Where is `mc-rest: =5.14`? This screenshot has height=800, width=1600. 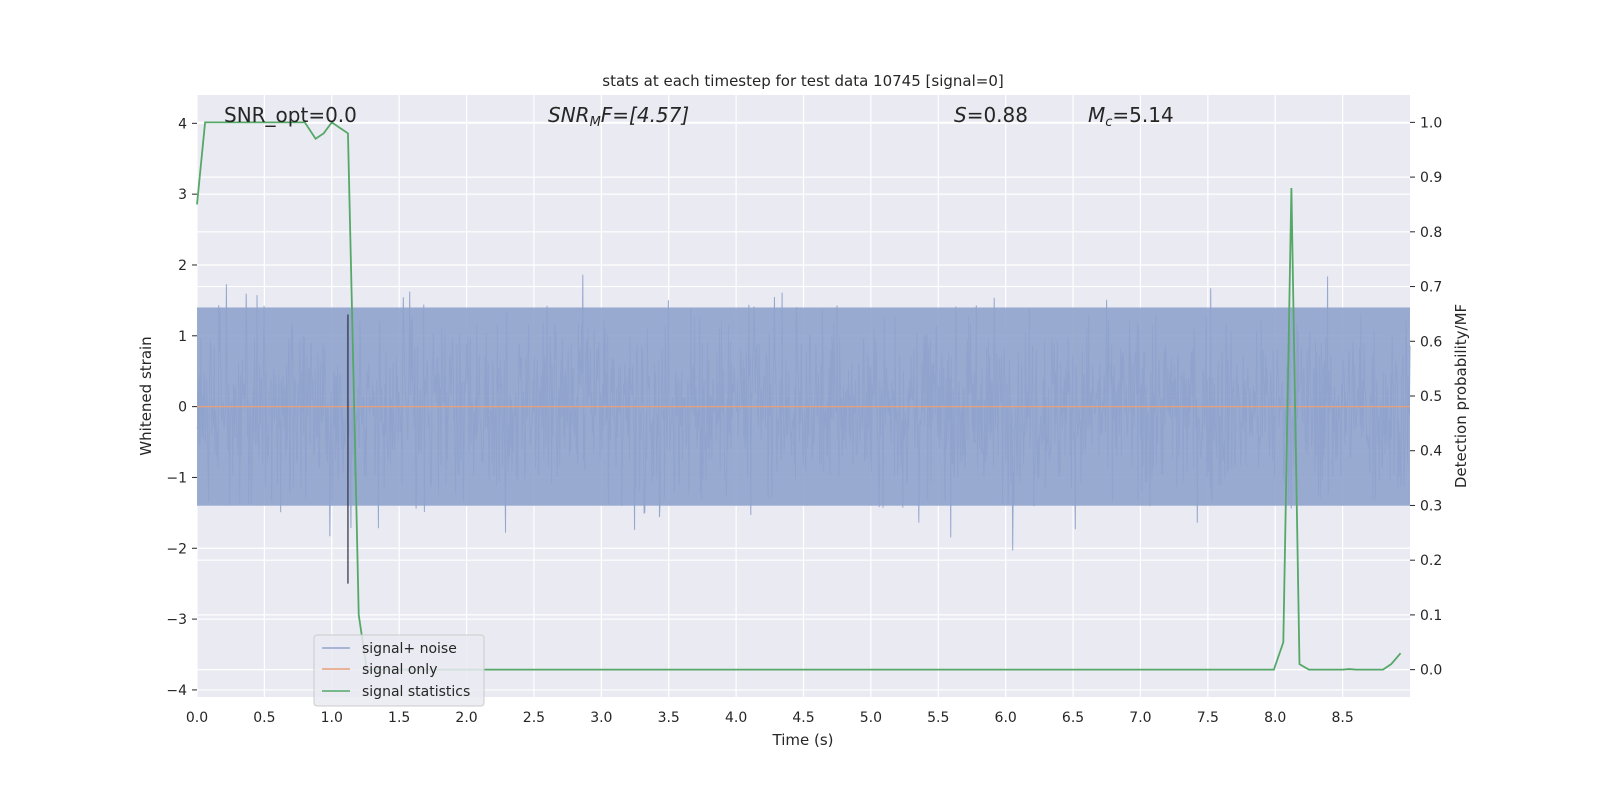
mc-rest: =5.14 is located at coordinates (1142, 115).